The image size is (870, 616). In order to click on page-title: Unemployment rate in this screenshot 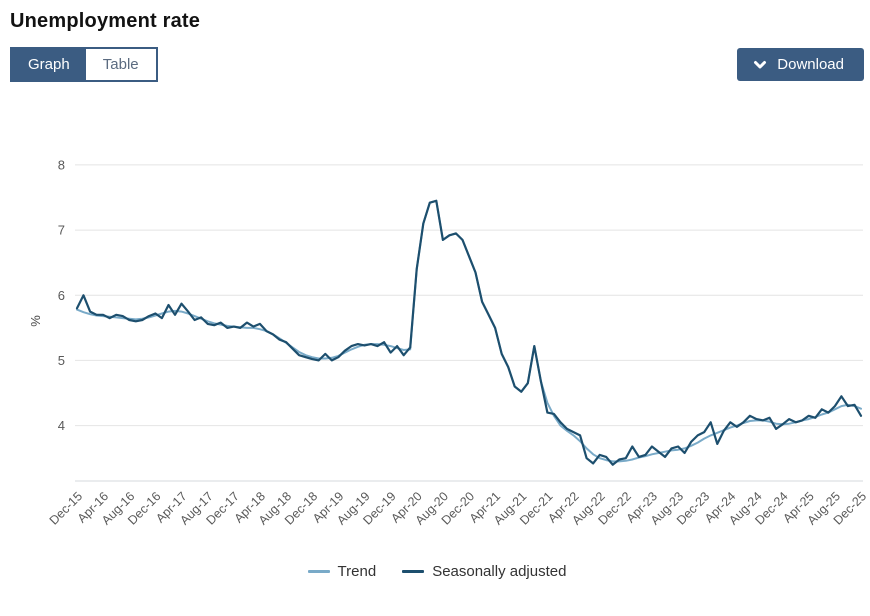, I will do `click(105, 21)`.